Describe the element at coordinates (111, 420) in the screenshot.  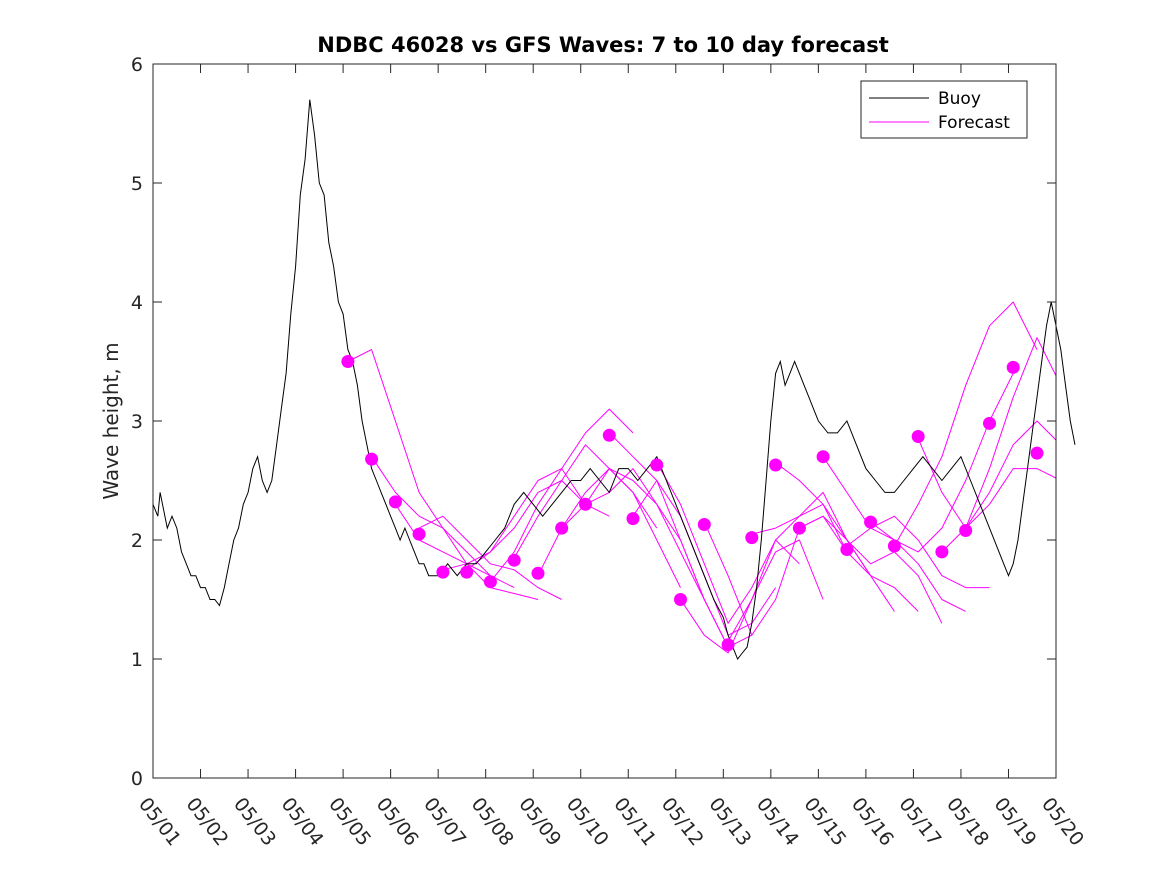
I see `y-axis-label: Wave height, m` at that location.